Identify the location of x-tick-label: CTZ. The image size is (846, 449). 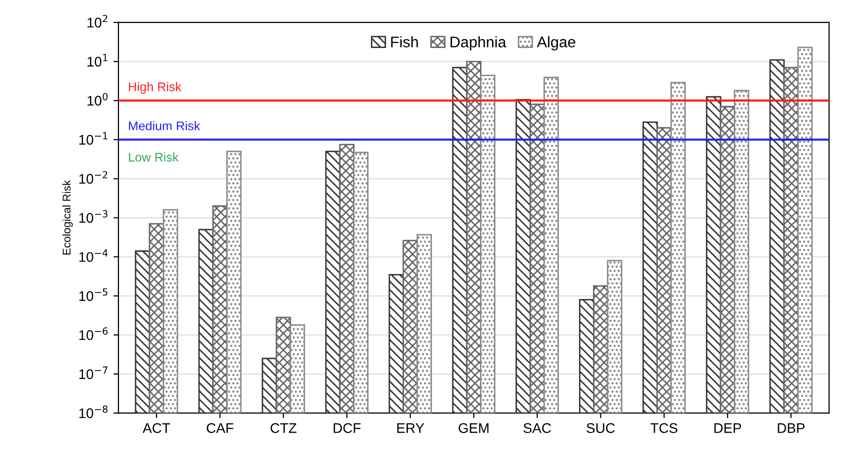
(283, 428).